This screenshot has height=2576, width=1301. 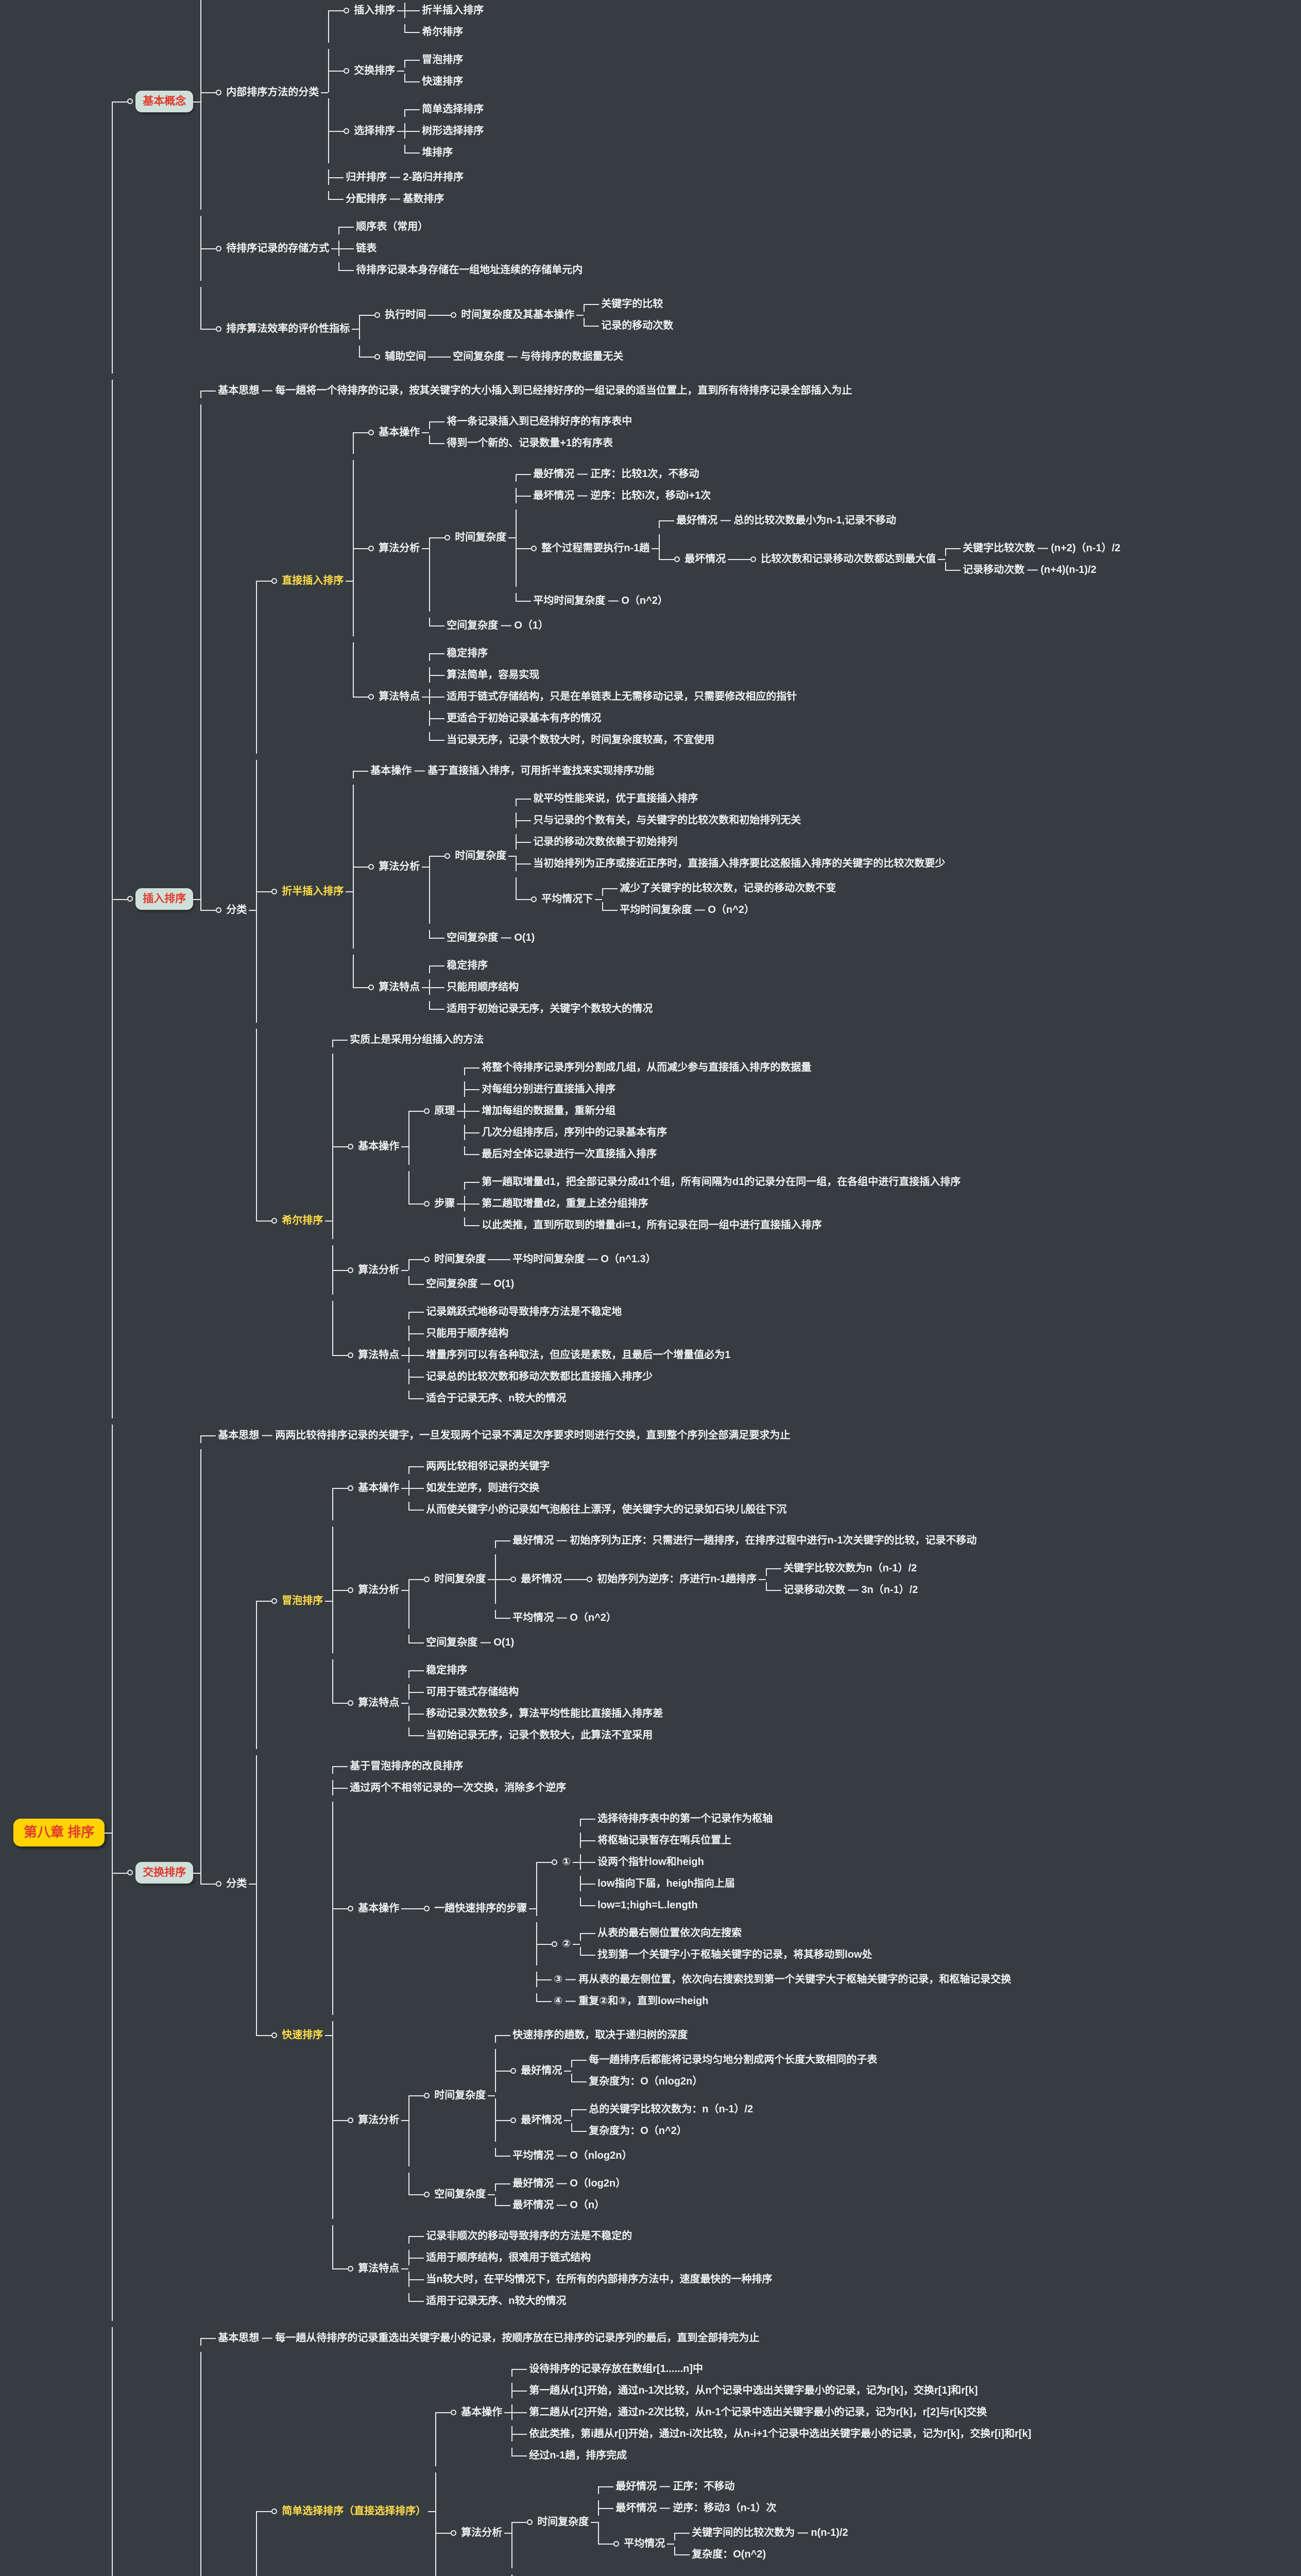 I want to click on node-label: 空间复杂度 — 与待排序的数据量无关, so click(x=538, y=356).